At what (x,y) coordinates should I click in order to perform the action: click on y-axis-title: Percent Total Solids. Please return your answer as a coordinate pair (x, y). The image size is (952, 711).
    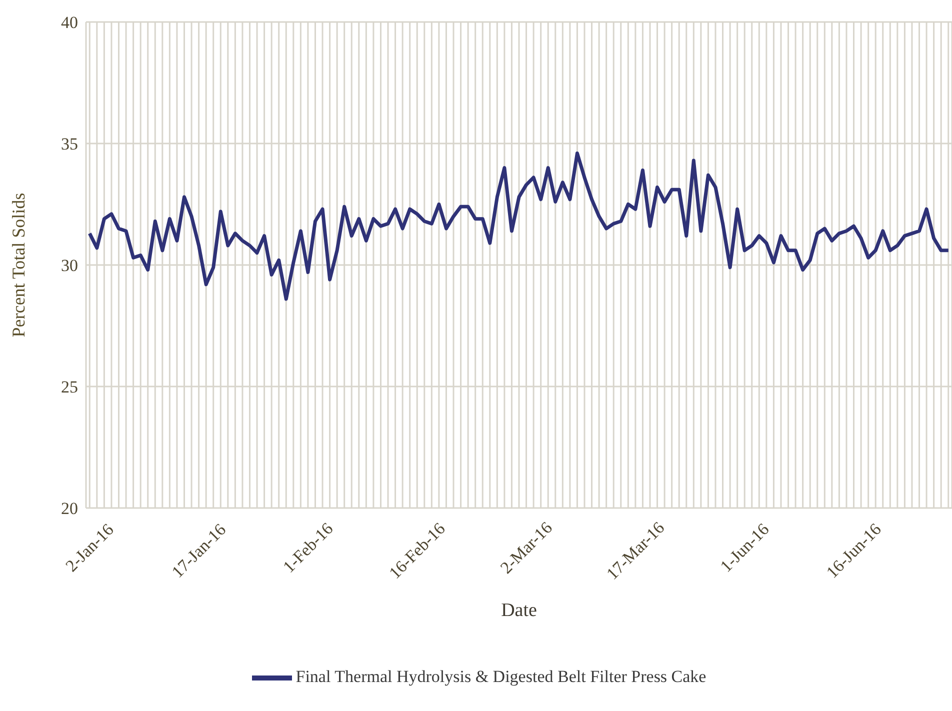
    Looking at the image, I should click on (18, 265).